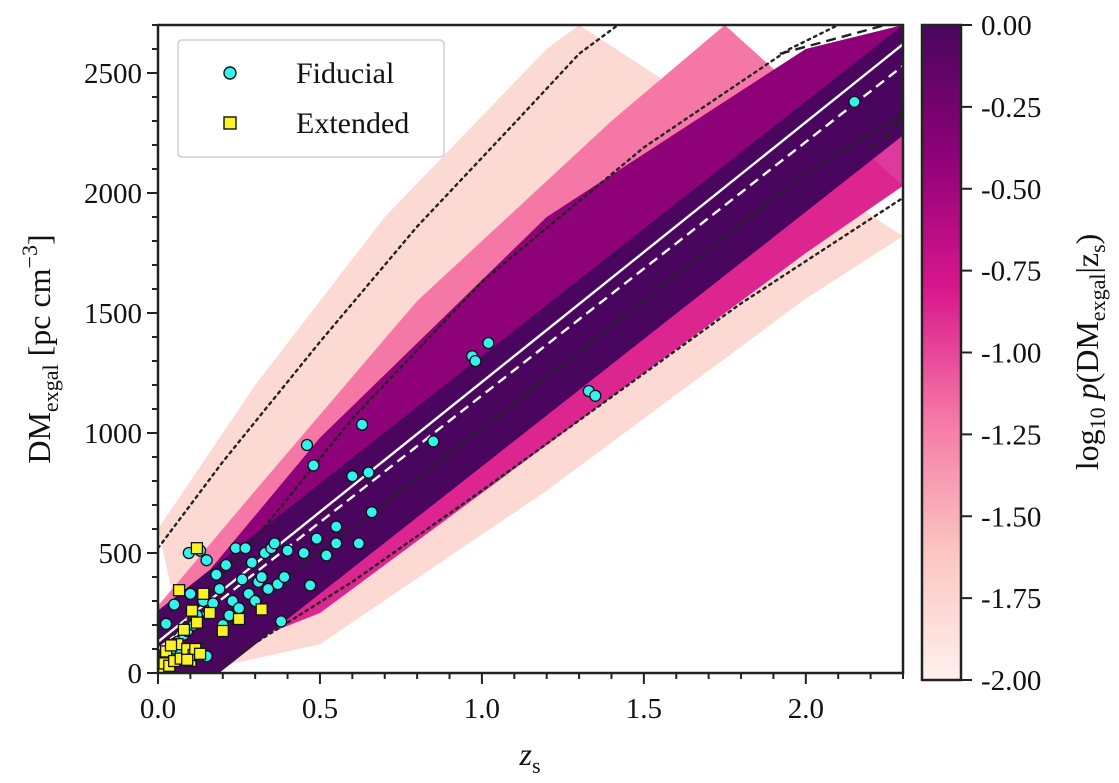 The image size is (1119, 783). Describe the element at coordinates (941, 352) in the screenshot. I see `colorbar-gradient` at that location.